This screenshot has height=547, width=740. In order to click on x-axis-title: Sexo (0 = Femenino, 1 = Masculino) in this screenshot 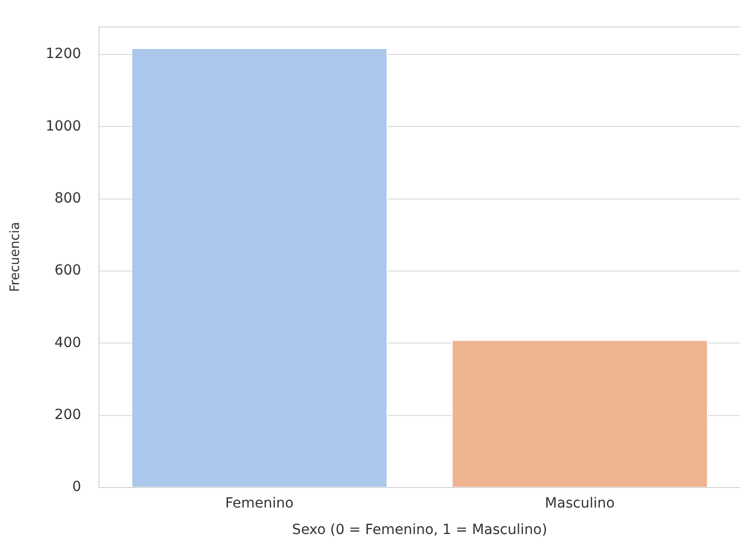, I will do `click(420, 530)`.